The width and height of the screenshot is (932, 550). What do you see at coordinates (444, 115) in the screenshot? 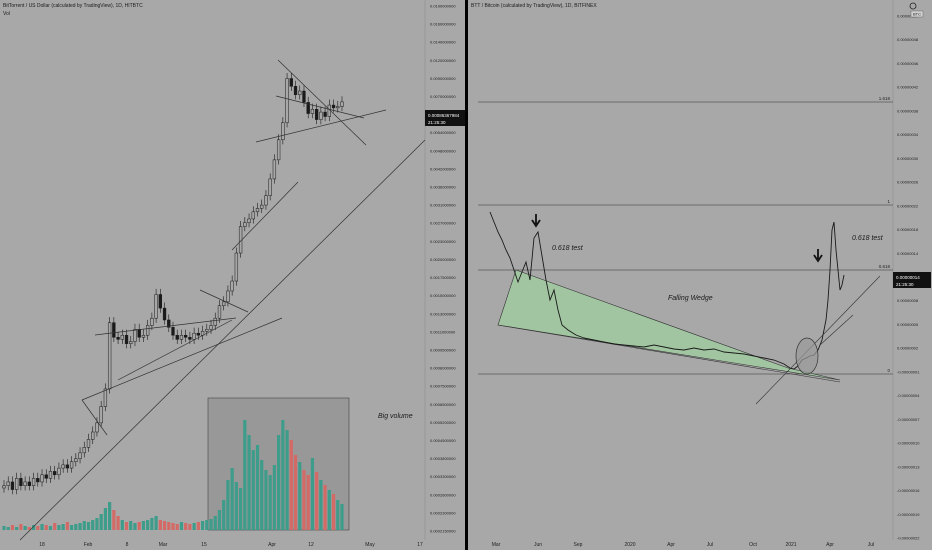
I see `price-badge-value: 0.00086367984` at bounding box center [444, 115].